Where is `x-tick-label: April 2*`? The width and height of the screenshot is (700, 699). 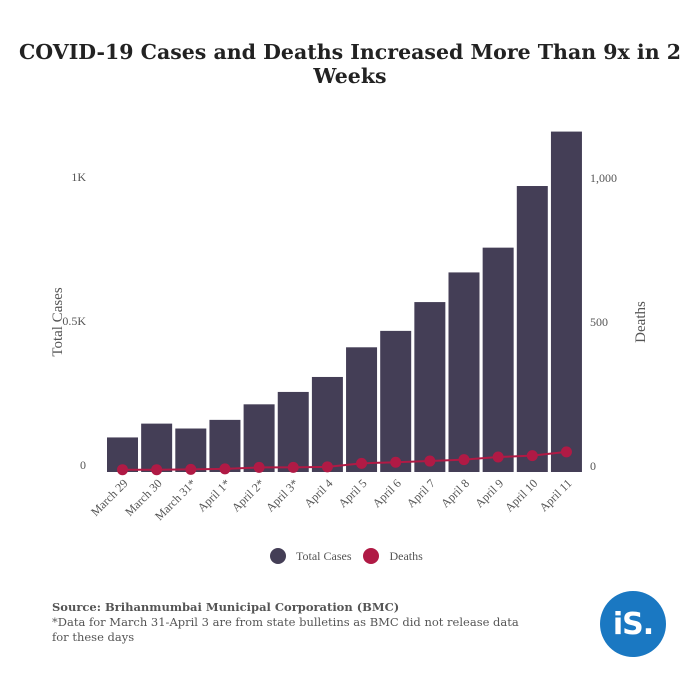
x-tick-label: April 2* is located at coordinates (248, 495).